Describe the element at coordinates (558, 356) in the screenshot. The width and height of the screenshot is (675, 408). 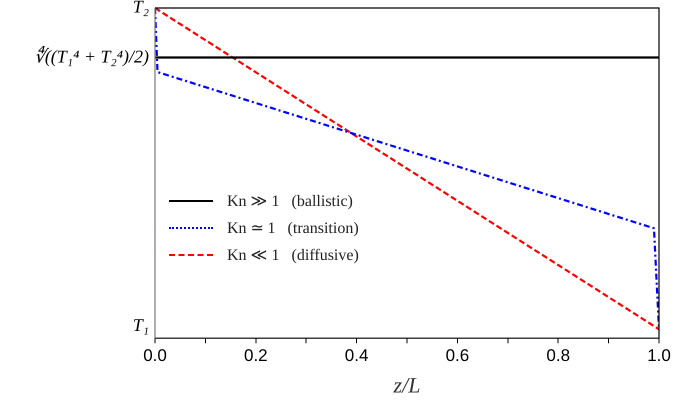
I see `x-tick-label: 0.8` at that location.